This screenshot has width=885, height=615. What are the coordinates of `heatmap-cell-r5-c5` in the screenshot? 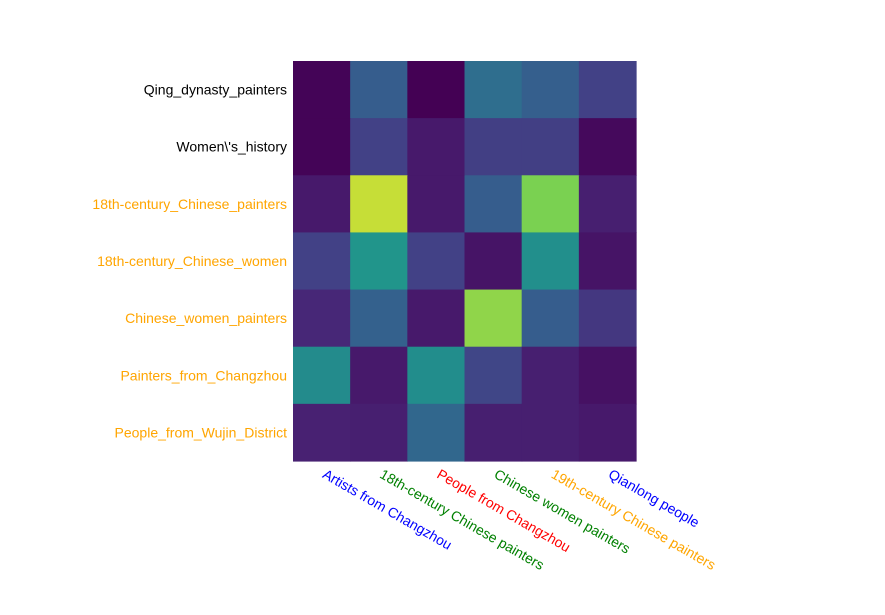 It's located at (607, 375).